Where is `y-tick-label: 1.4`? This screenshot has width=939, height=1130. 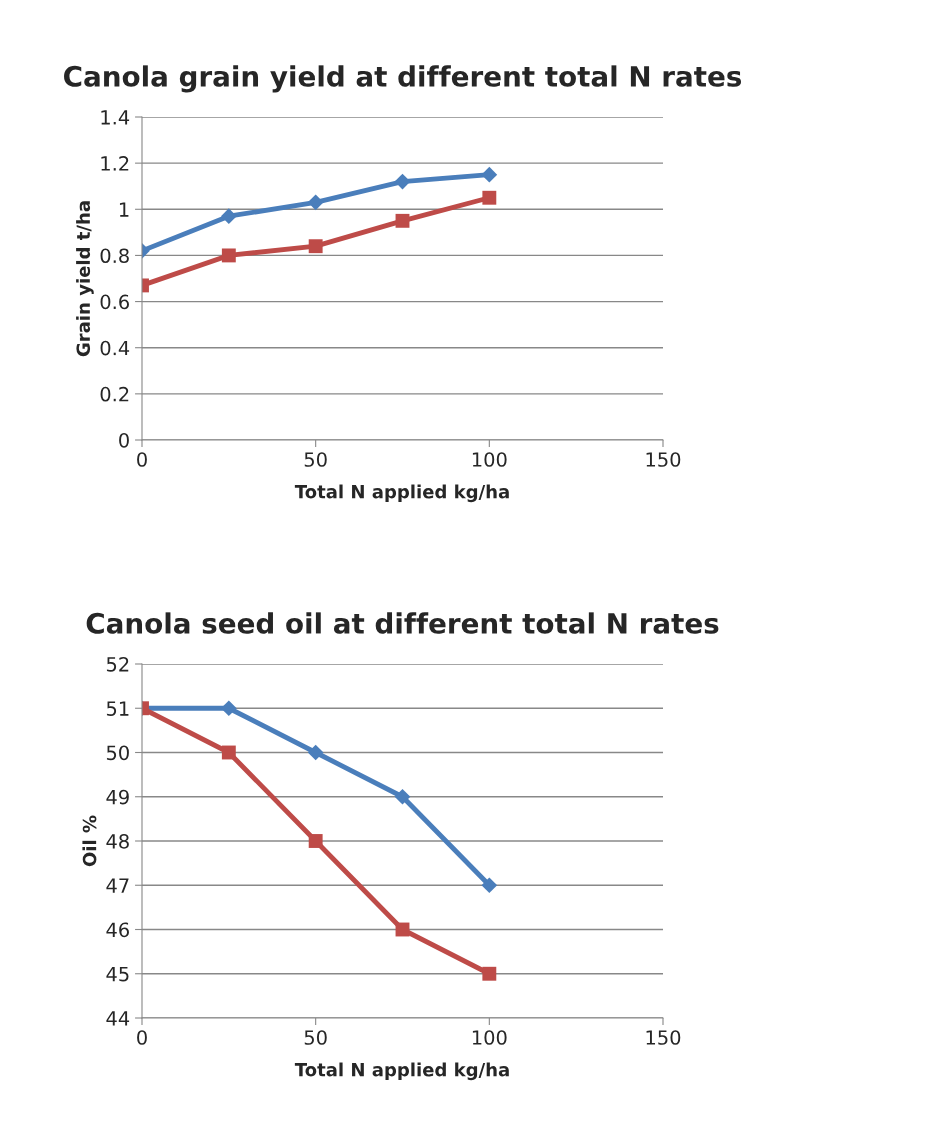
y-tick-label: 1.4 is located at coordinates (115, 117).